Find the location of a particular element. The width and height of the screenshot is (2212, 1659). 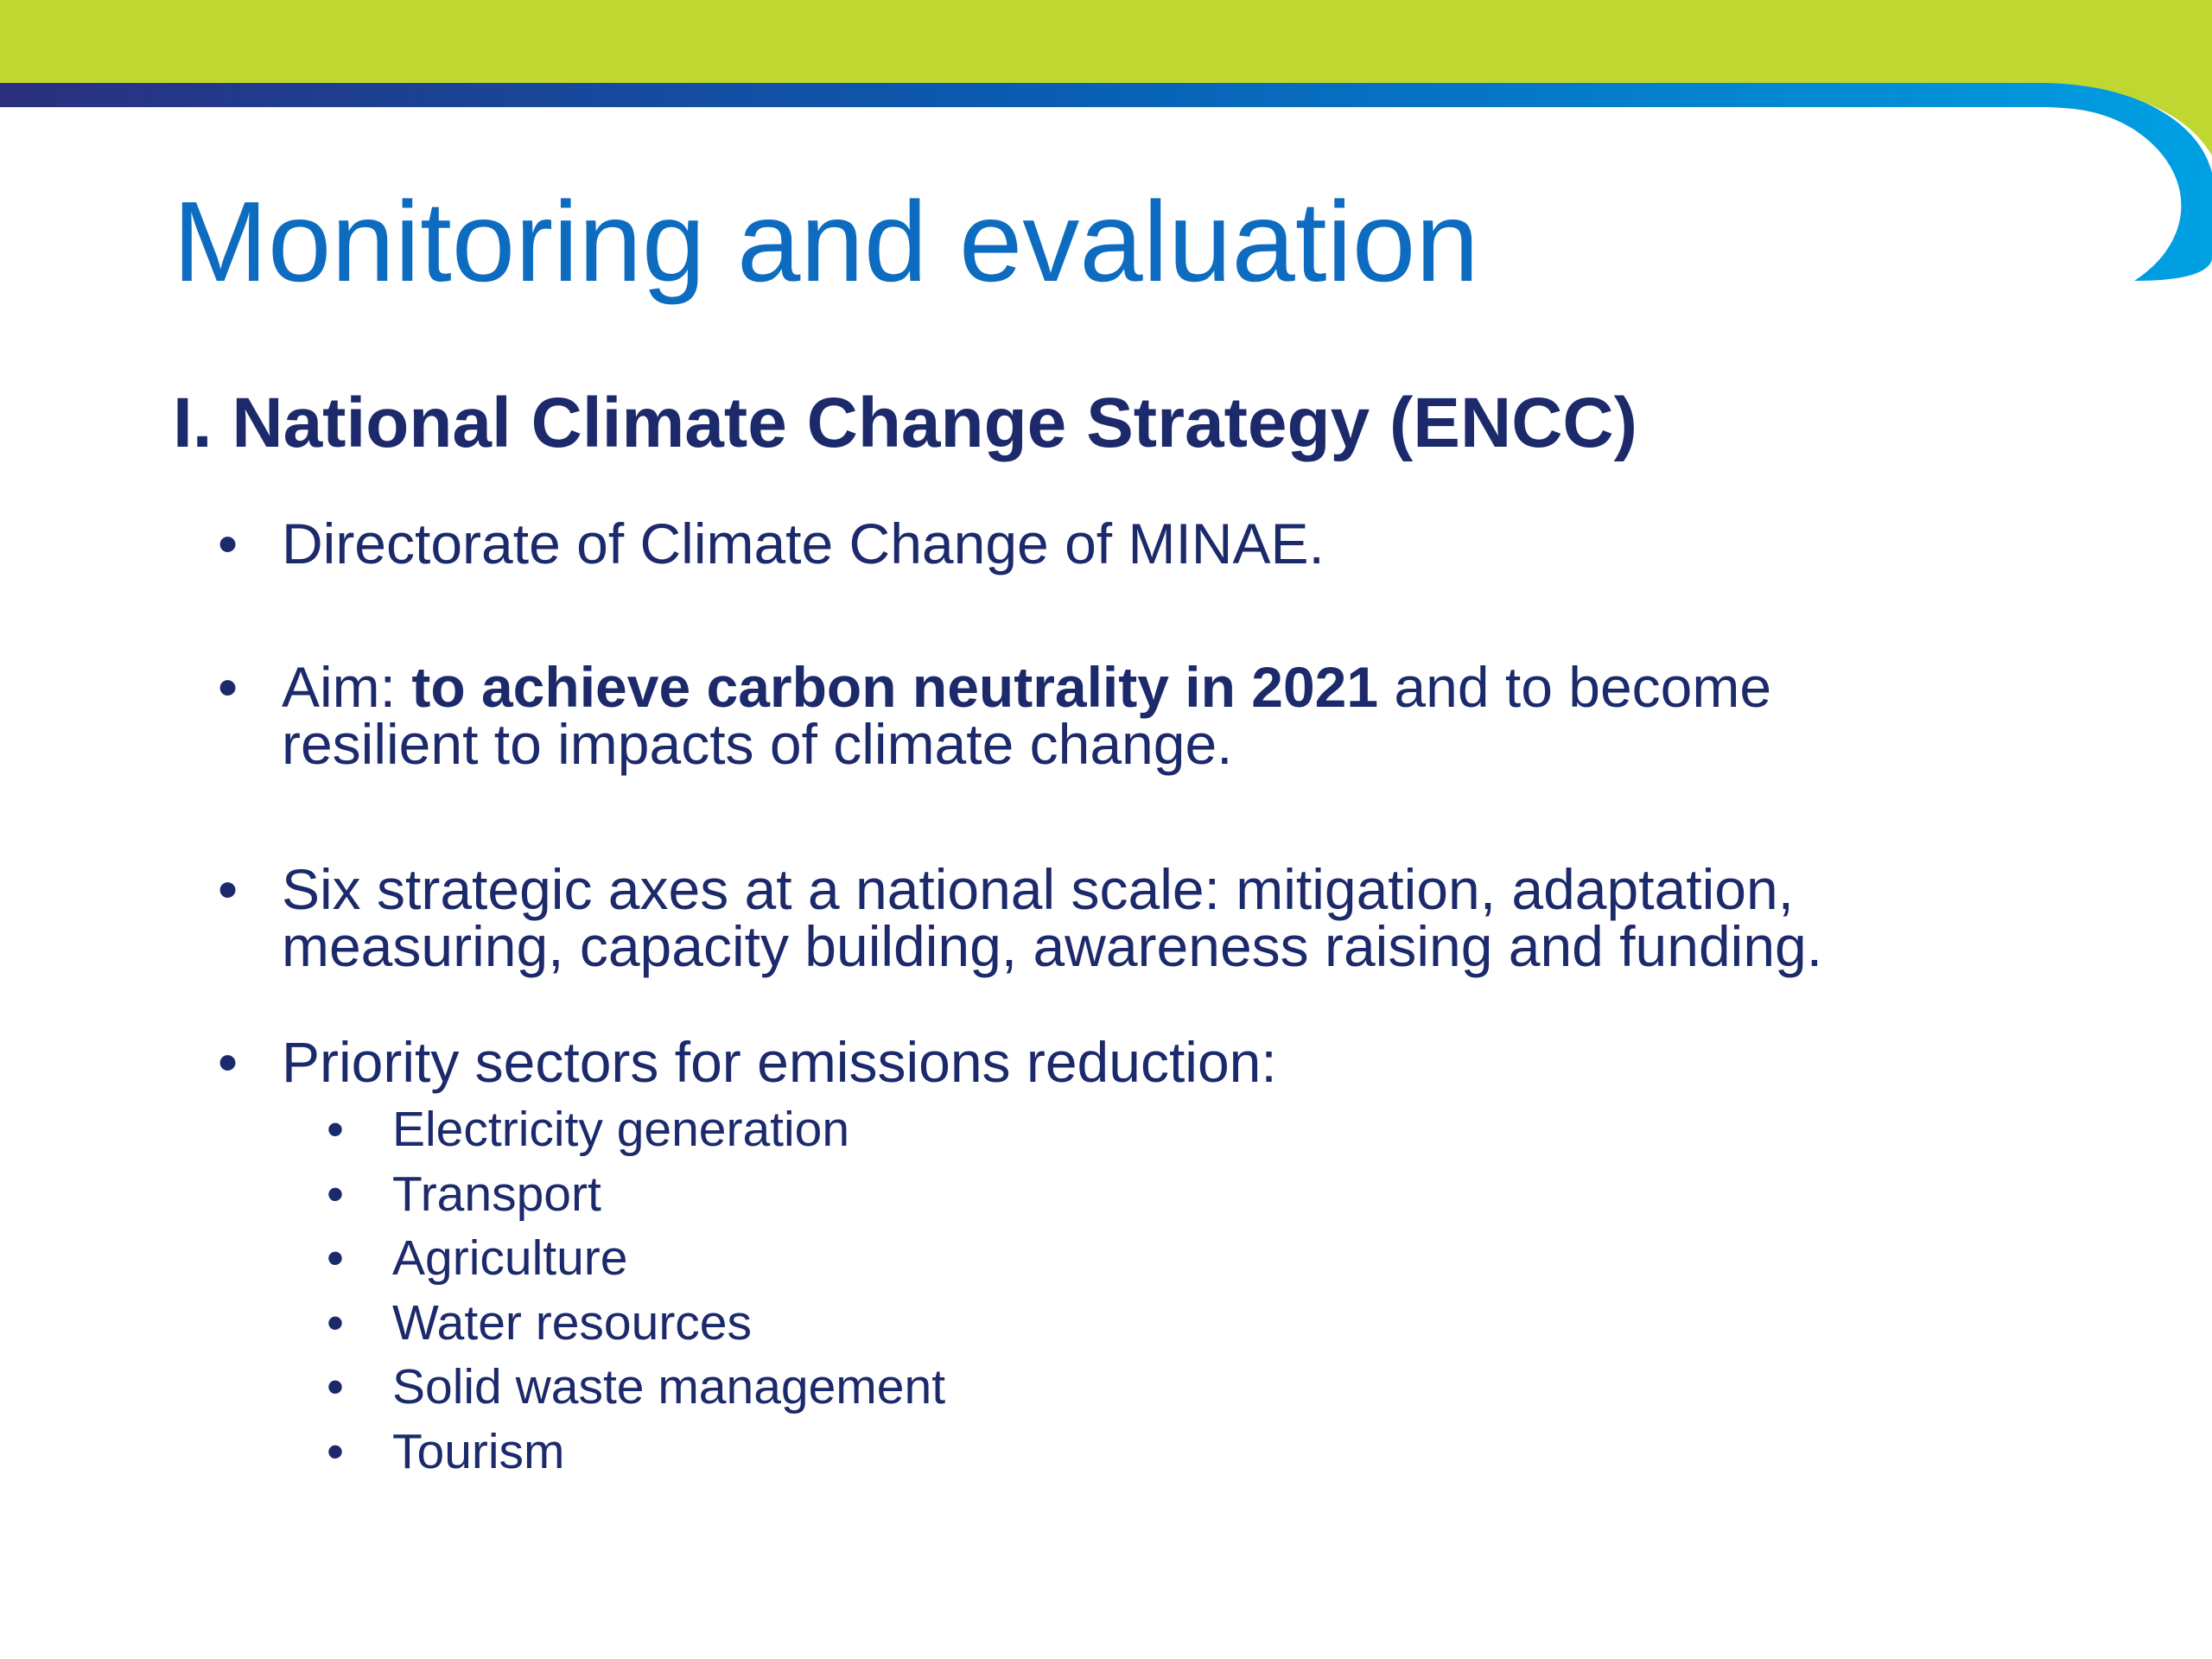

list-item-text: Solid waste management is located at coordinates (669, 1386).